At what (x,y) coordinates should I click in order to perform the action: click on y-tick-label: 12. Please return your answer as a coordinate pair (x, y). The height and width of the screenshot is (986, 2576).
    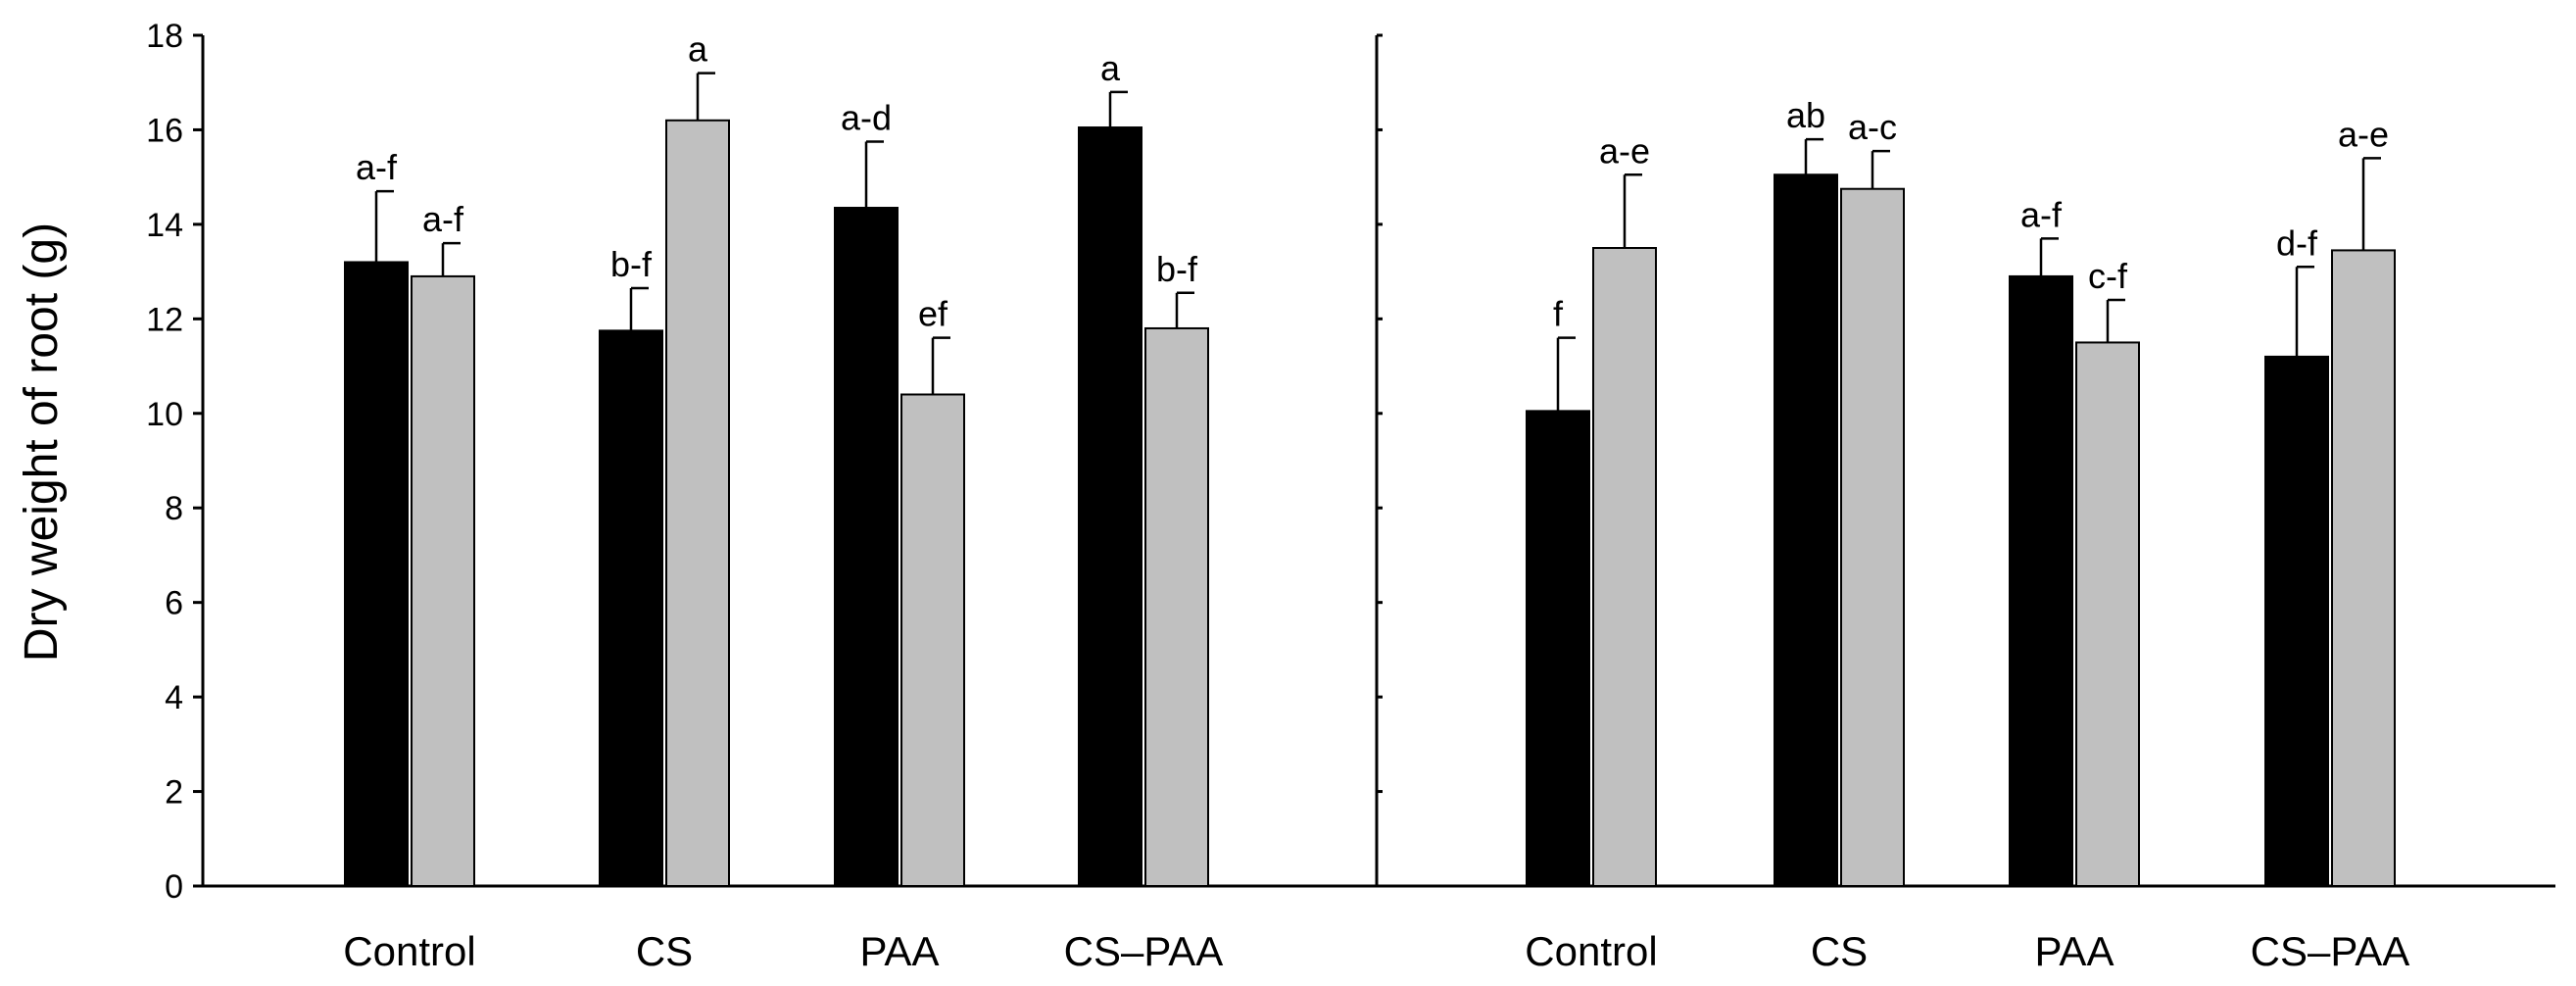
    Looking at the image, I should click on (164, 319).